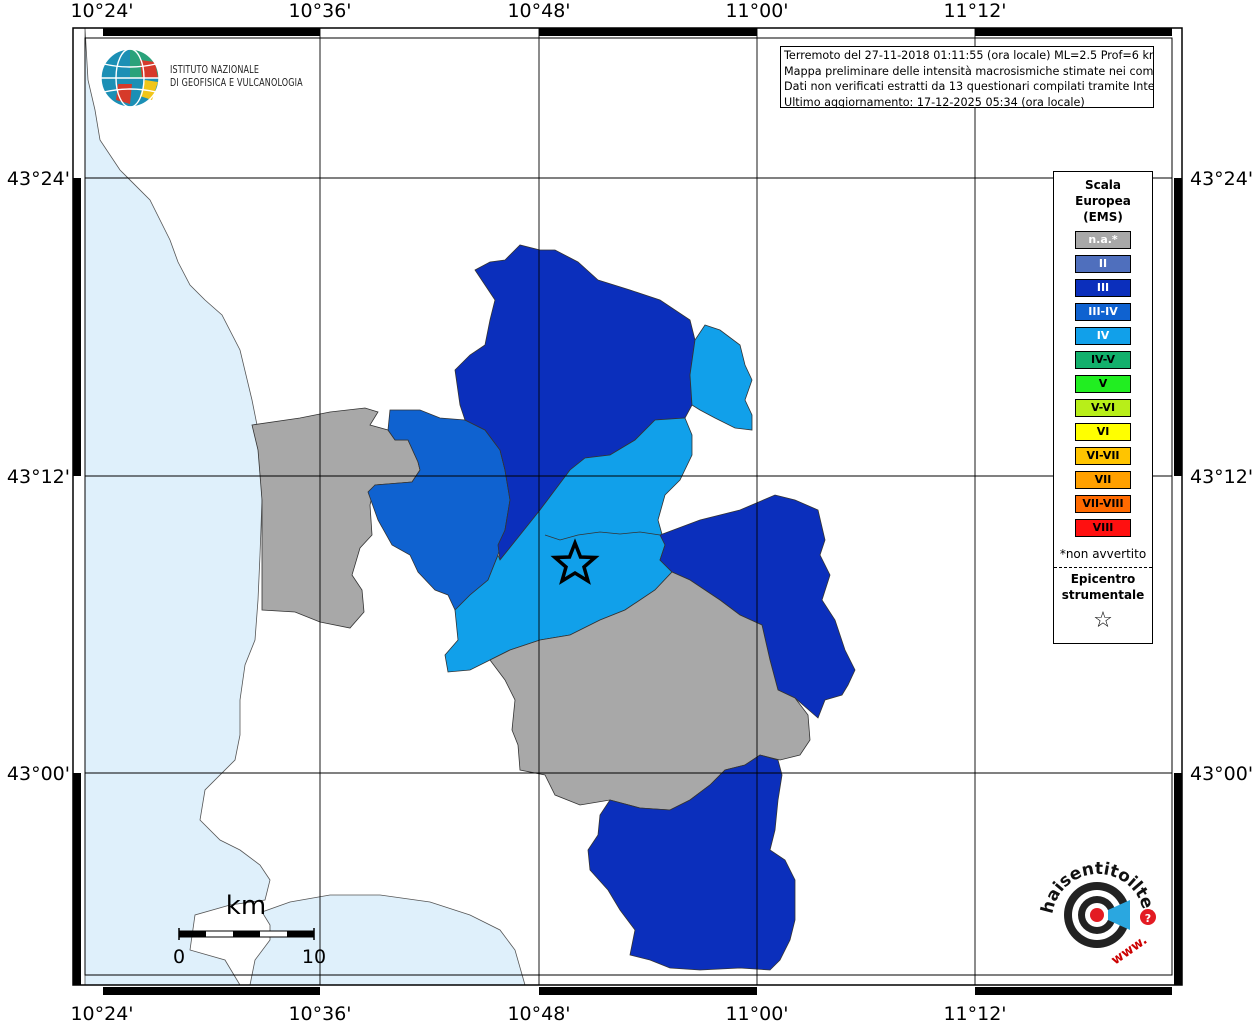 The height and width of the screenshot is (1024, 1256). What do you see at coordinates (215, 70) in the screenshot?
I see `ingv-name-line1: ISTITUTO NAZIONALE` at bounding box center [215, 70].